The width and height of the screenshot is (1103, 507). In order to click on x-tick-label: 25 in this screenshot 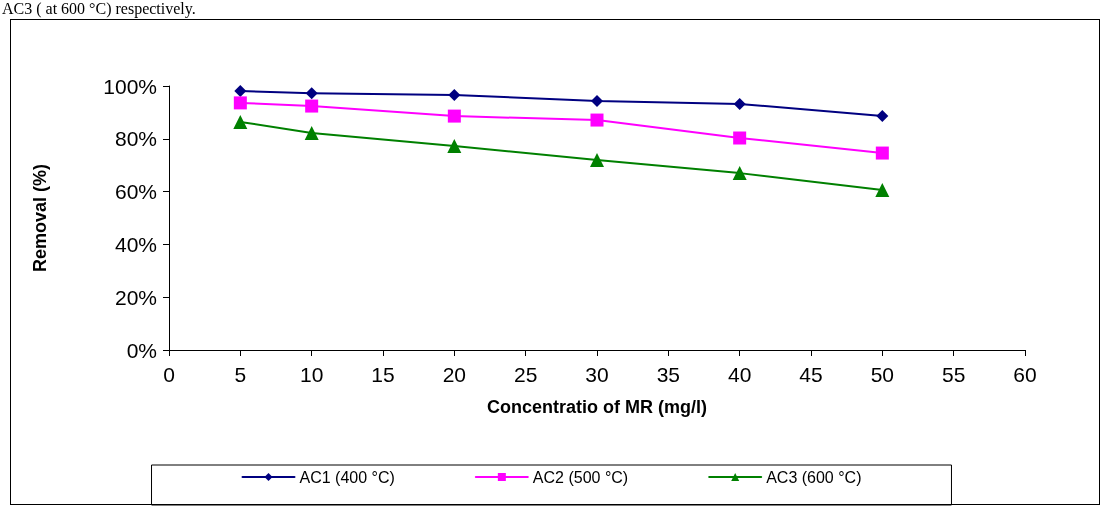, I will do `click(525, 374)`.